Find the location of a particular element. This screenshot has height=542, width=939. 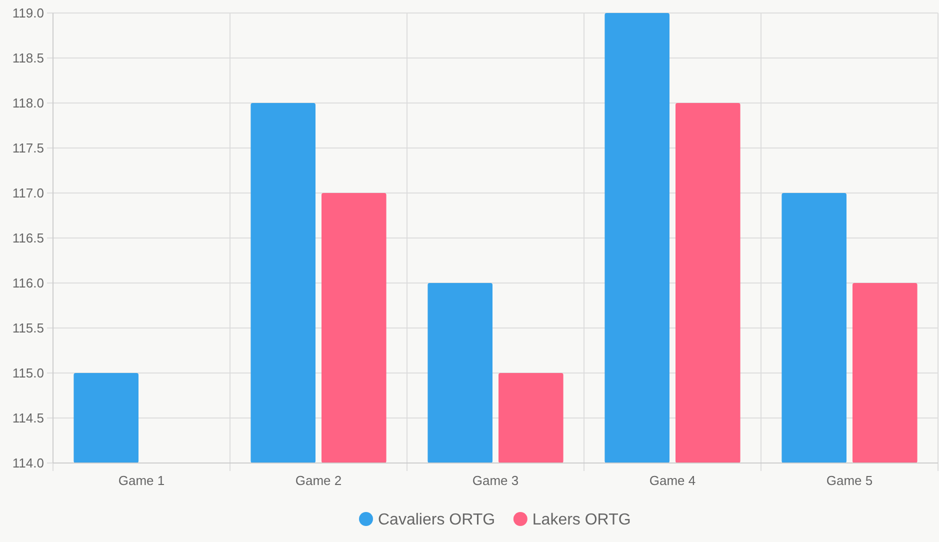

y-tick-label: 114.0 is located at coordinates (28, 463).